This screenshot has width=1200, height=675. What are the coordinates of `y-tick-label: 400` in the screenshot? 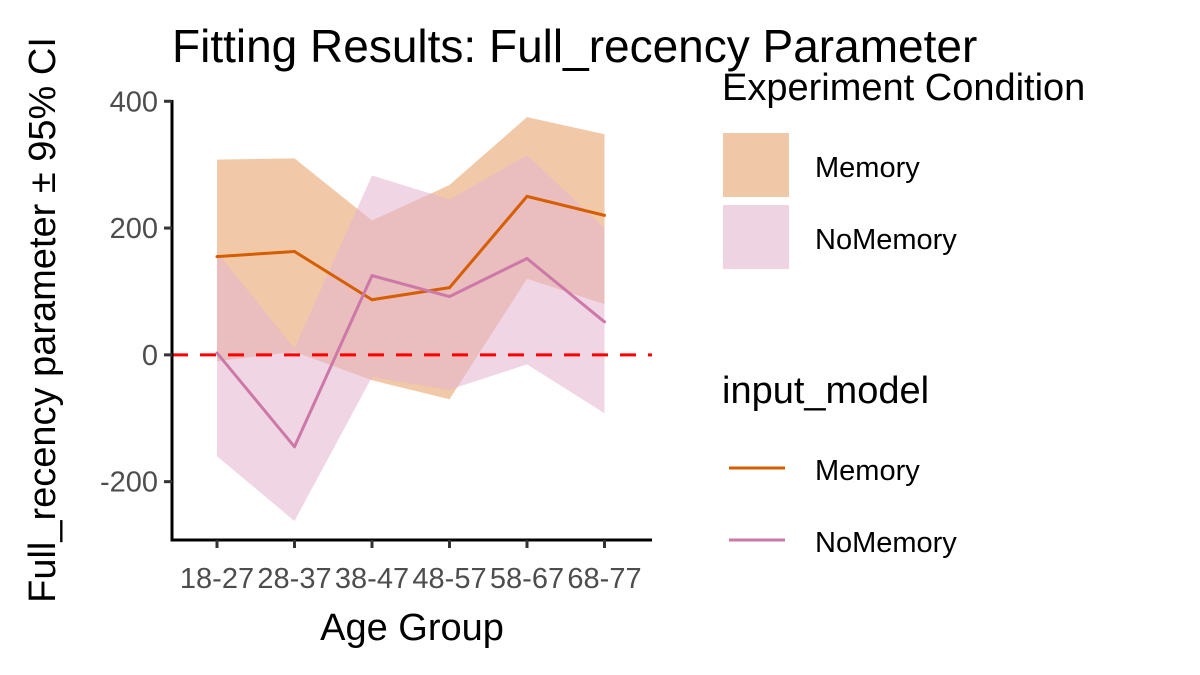 It's located at (134, 102).